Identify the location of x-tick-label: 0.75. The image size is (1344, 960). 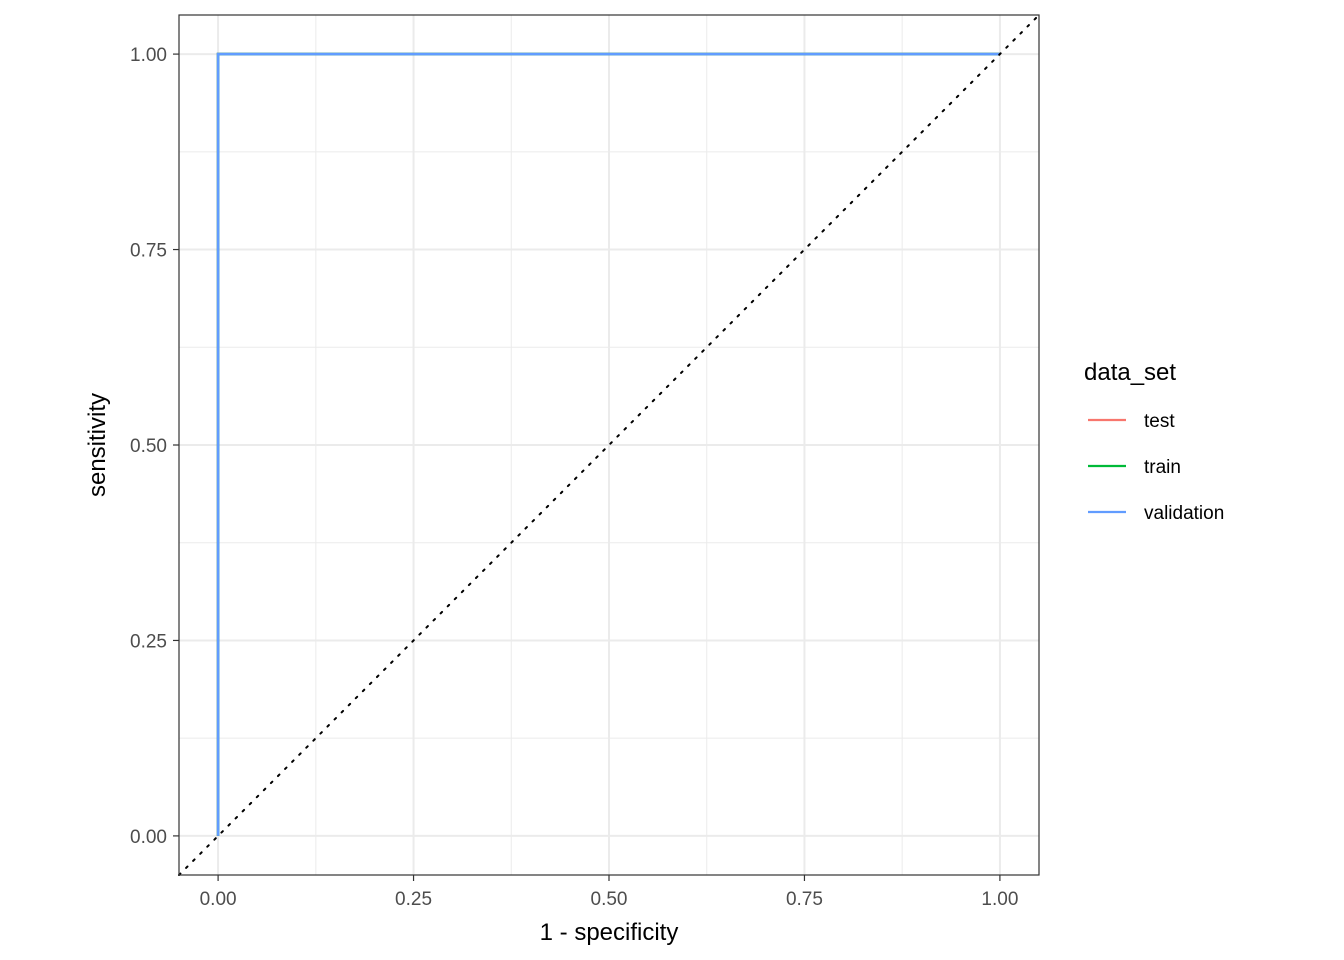
(804, 899).